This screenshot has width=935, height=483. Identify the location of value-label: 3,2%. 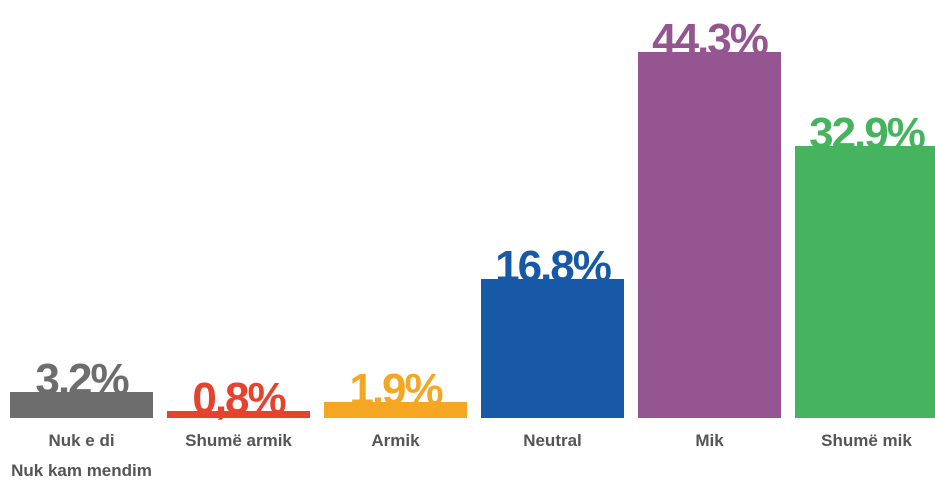
(82, 379).